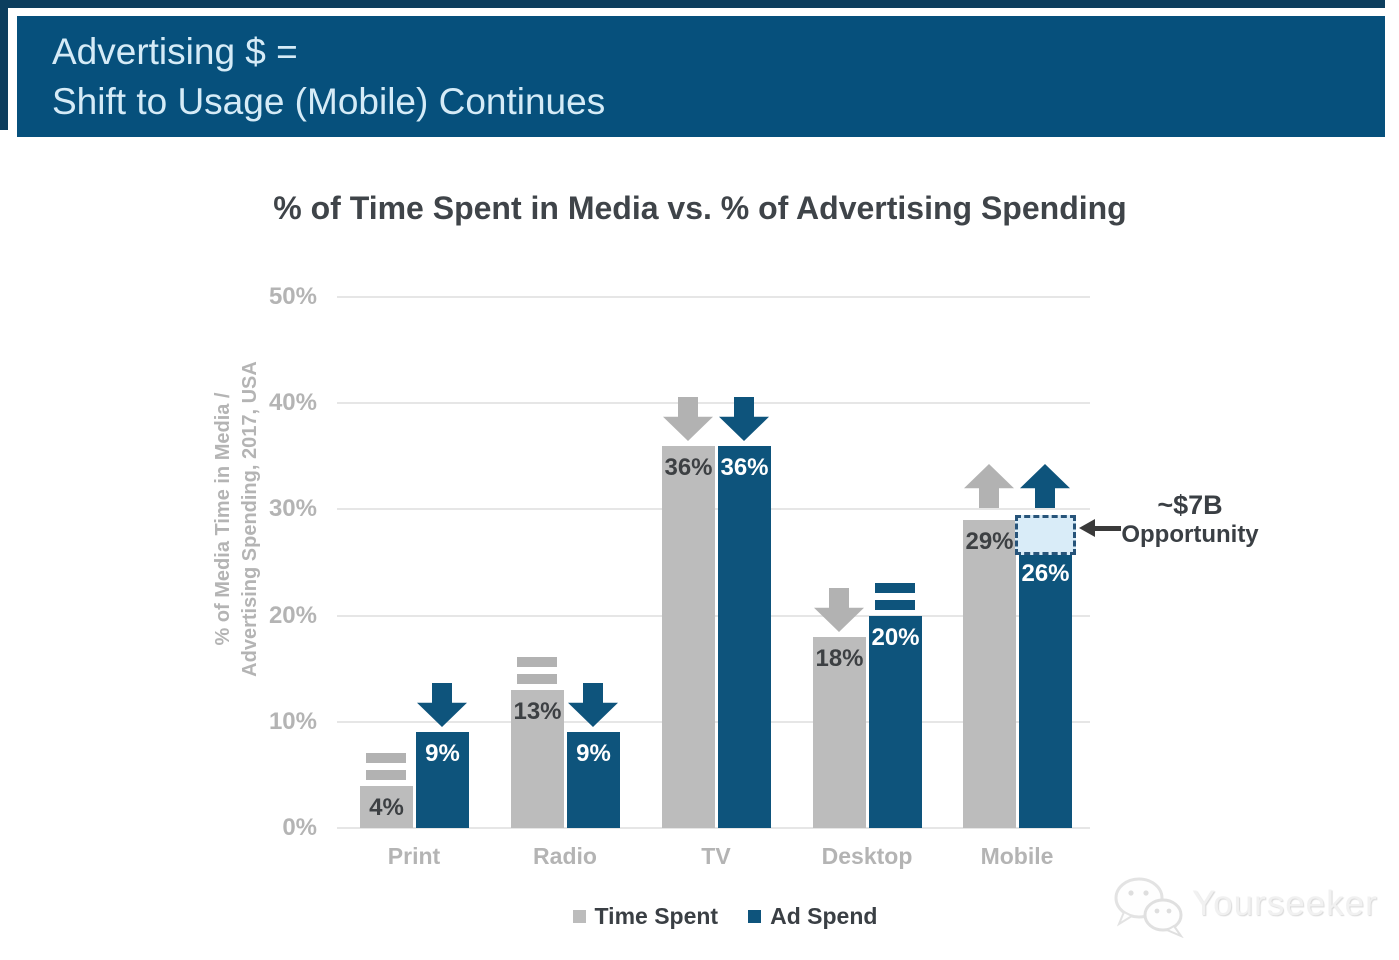  What do you see at coordinates (292, 296) in the screenshot?
I see `y-tick-label: 50%` at bounding box center [292, 296].